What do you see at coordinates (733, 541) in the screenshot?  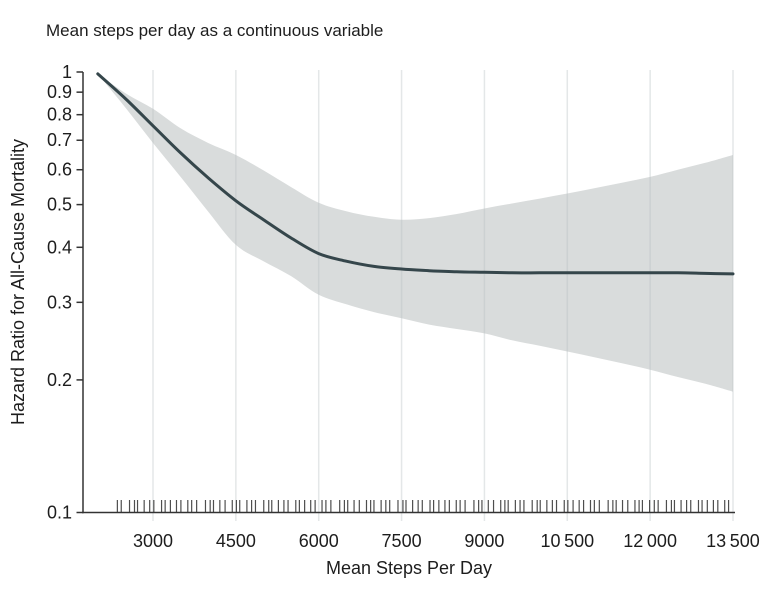 I see `x-tick-label: 13 500` at bounding box center [733, 541].